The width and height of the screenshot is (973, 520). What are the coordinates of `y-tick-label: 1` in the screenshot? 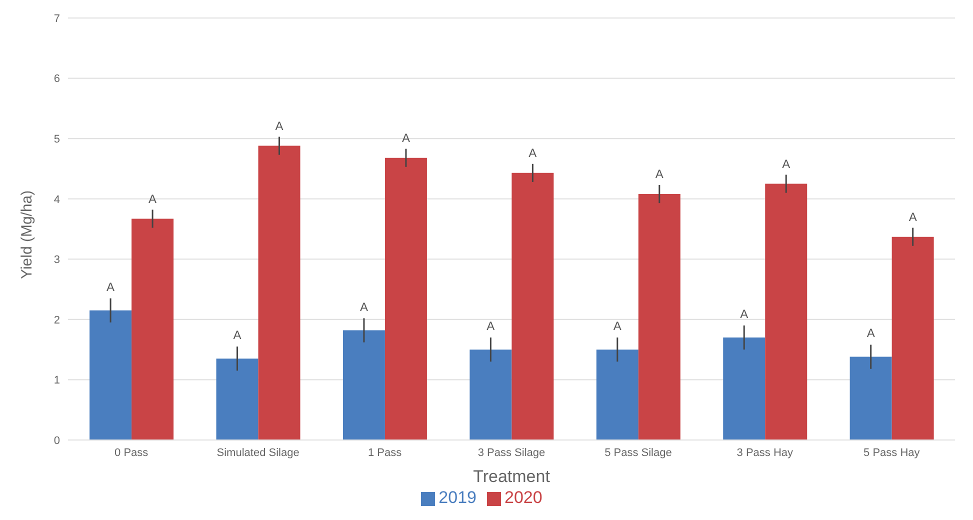 It's located at (57, 380).